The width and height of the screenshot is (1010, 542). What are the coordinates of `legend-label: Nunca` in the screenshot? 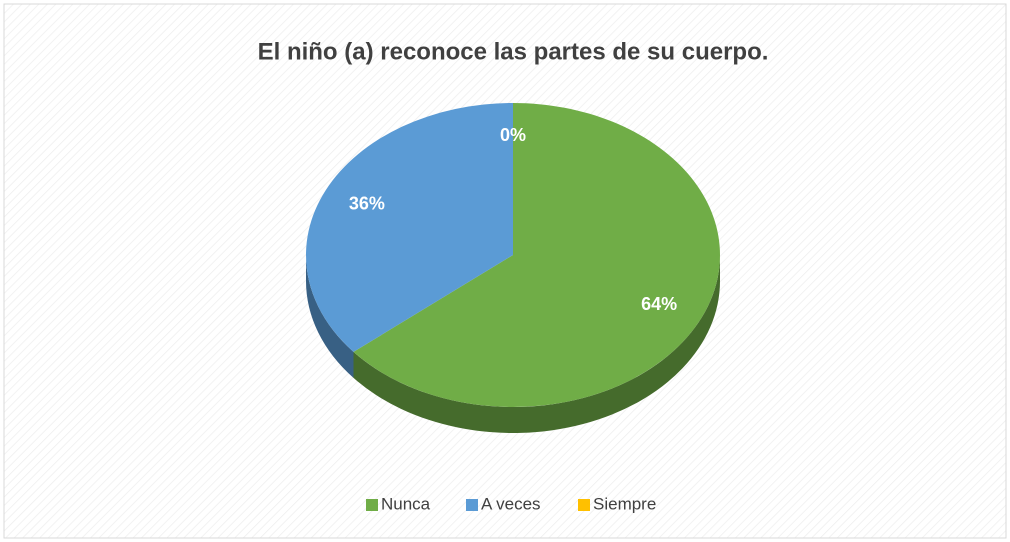 It's located at (406, 503).